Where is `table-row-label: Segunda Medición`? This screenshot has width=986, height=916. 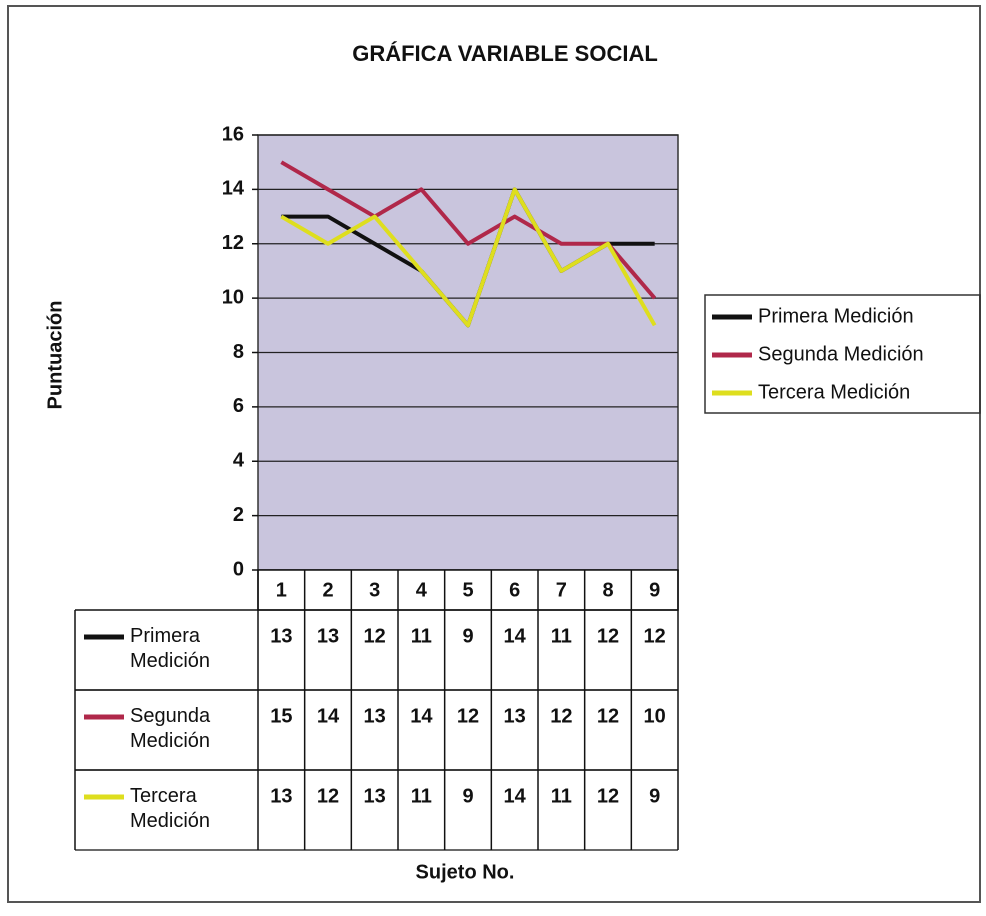 table-row-label: Segunda Medición is located at coordinates (170, 728).